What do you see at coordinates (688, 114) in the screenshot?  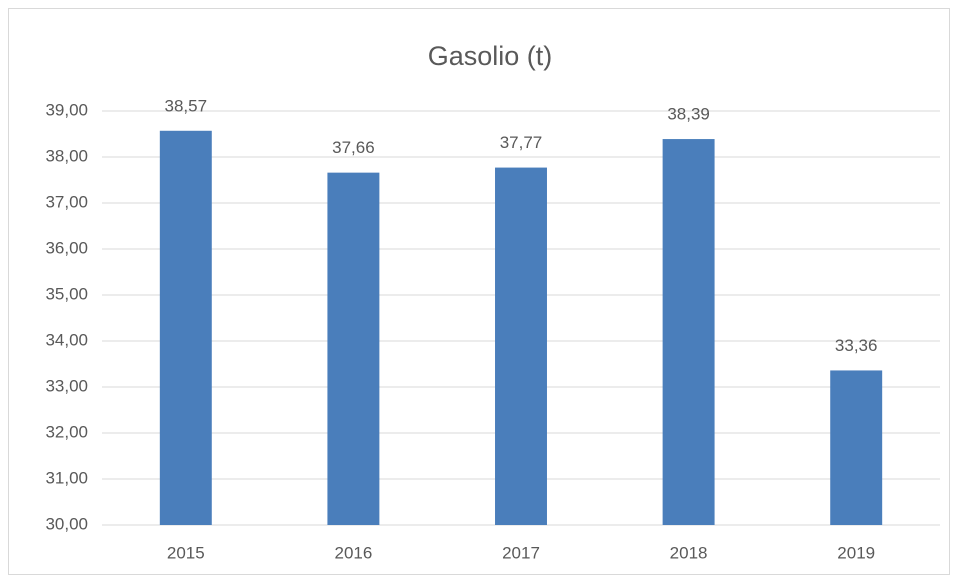 I see `data-label: 38,39` at bounding box center [688, 114].